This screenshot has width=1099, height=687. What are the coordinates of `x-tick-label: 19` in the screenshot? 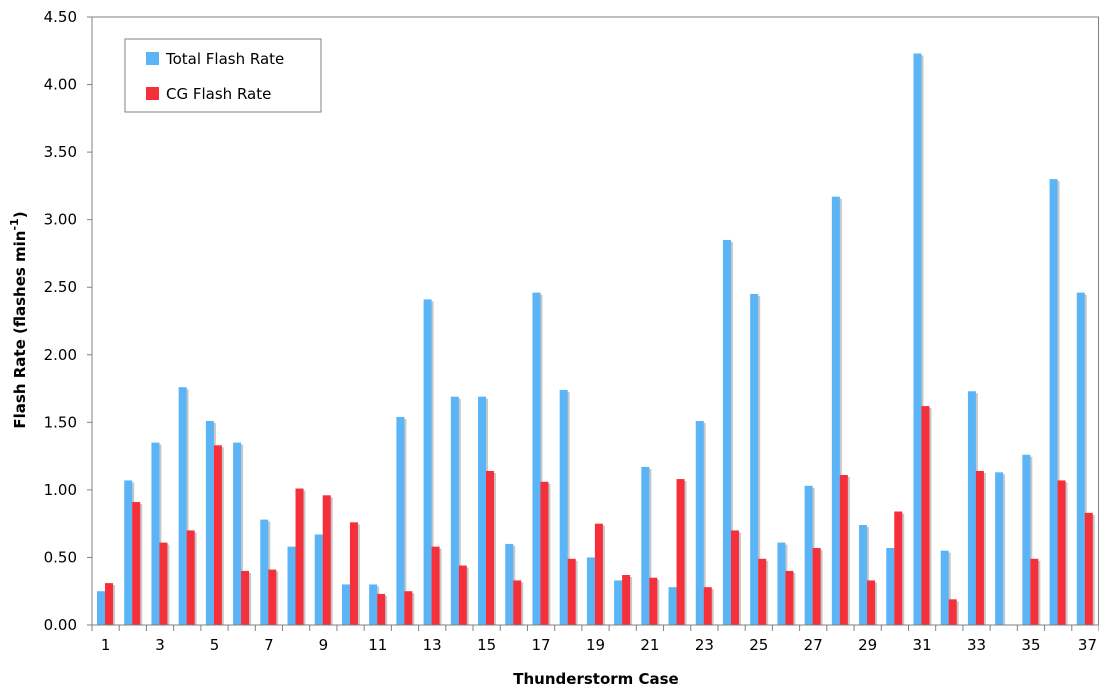 It's located at (595, 645).